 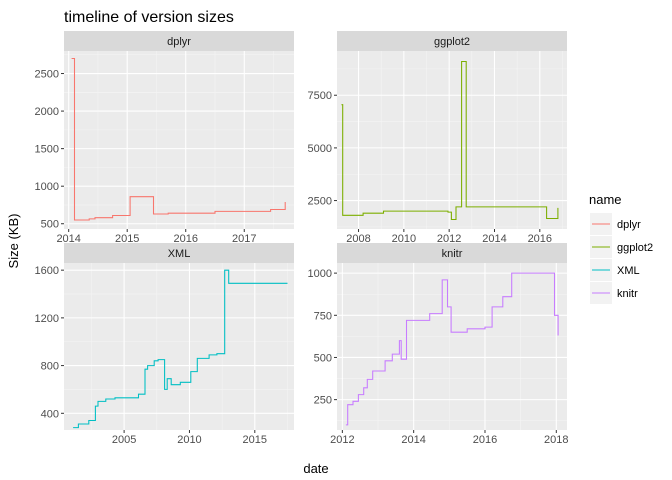 I want to click on y-tick-label: 2000, so click(x=47, y=112).